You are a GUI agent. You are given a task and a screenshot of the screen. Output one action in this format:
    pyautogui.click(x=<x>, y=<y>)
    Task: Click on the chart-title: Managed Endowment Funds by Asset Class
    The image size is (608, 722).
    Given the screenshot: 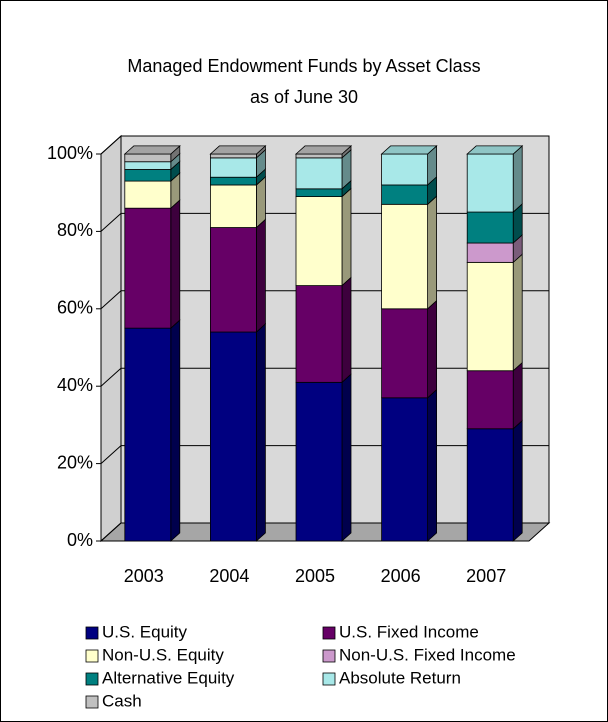 What is the action you would take?
    pyautogui.click(x=303, y=66)
    